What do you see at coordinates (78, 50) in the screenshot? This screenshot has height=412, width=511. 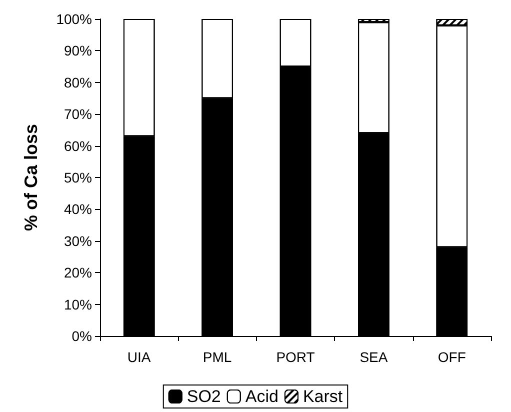 I see `y-tick-label: 90%` at bounding box center [78, 50].